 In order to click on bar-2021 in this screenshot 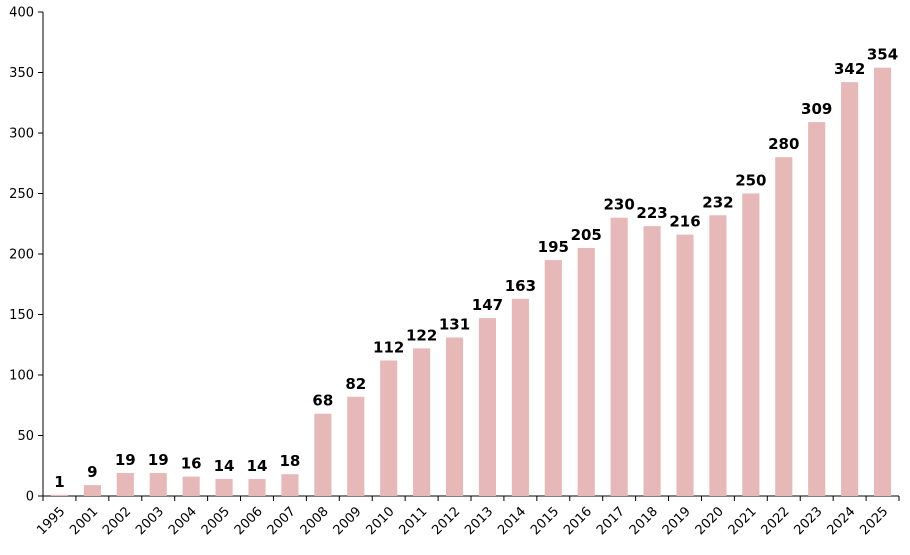, I will do `click(751, 344)`.